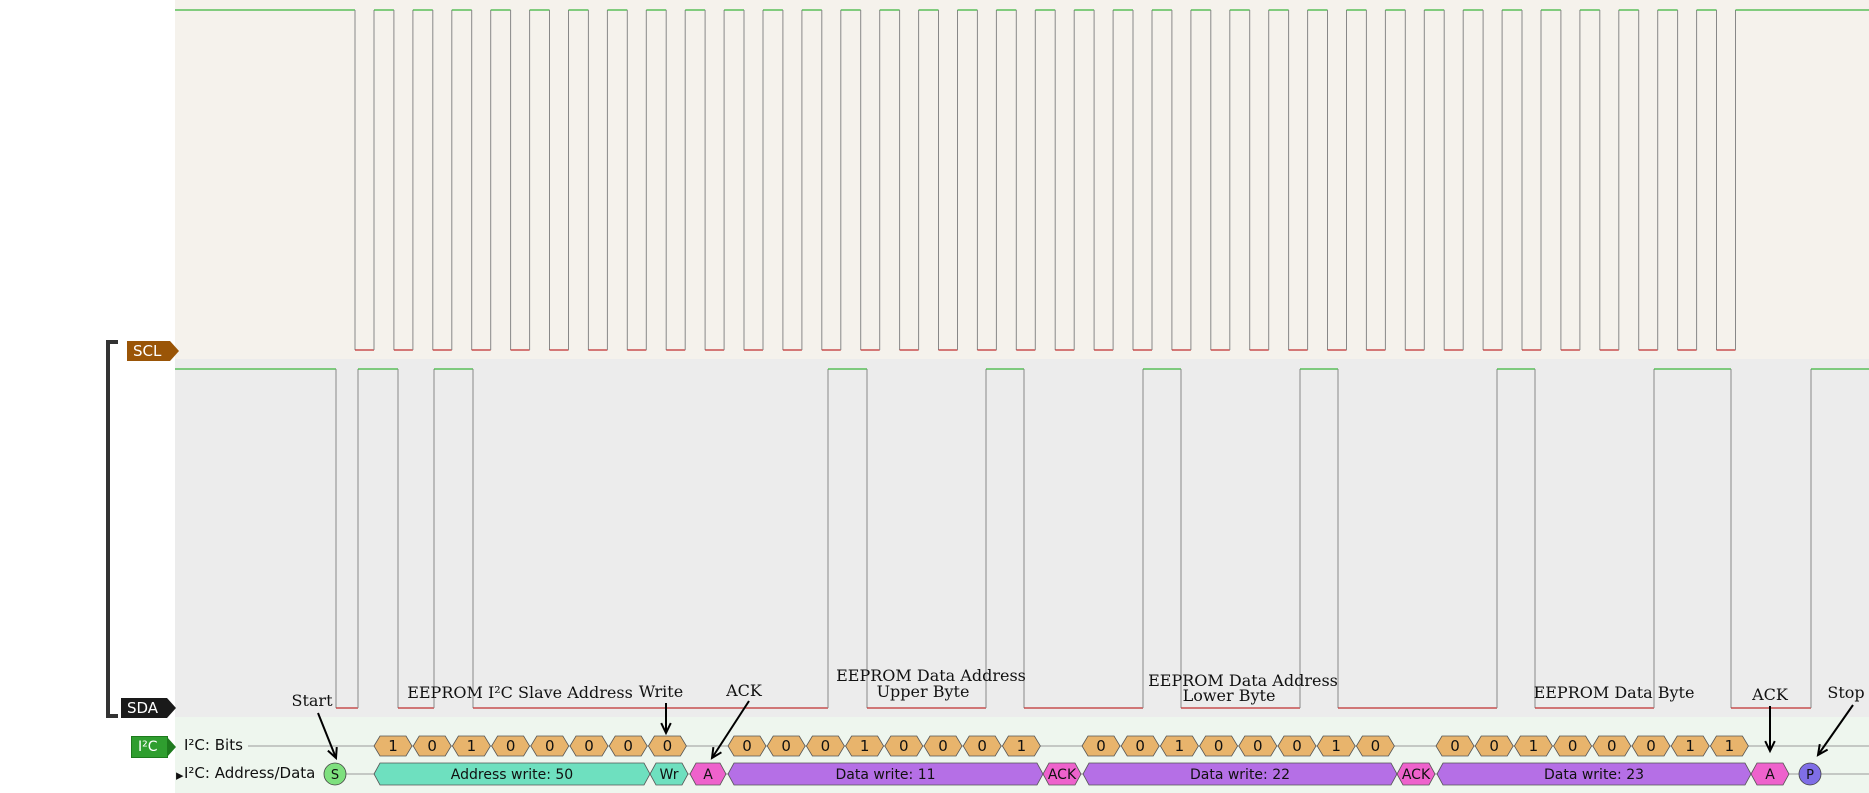 This screenshot has width=1869, height=793. What do you see at coordinates (1240, 775) in the screenshot?
I see `data-packet-label: Data write: 22` at bounding box center [1240, 775].